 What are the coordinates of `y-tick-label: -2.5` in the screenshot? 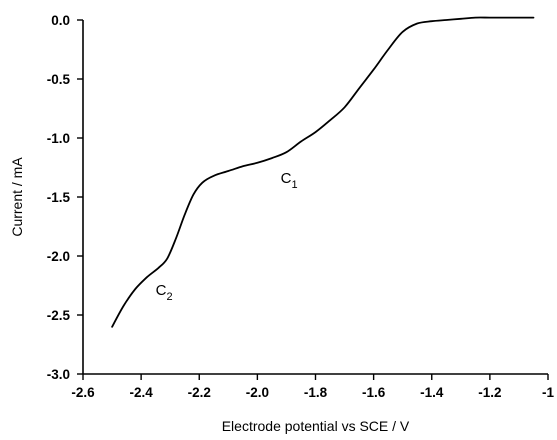 It's located at (59, 315).